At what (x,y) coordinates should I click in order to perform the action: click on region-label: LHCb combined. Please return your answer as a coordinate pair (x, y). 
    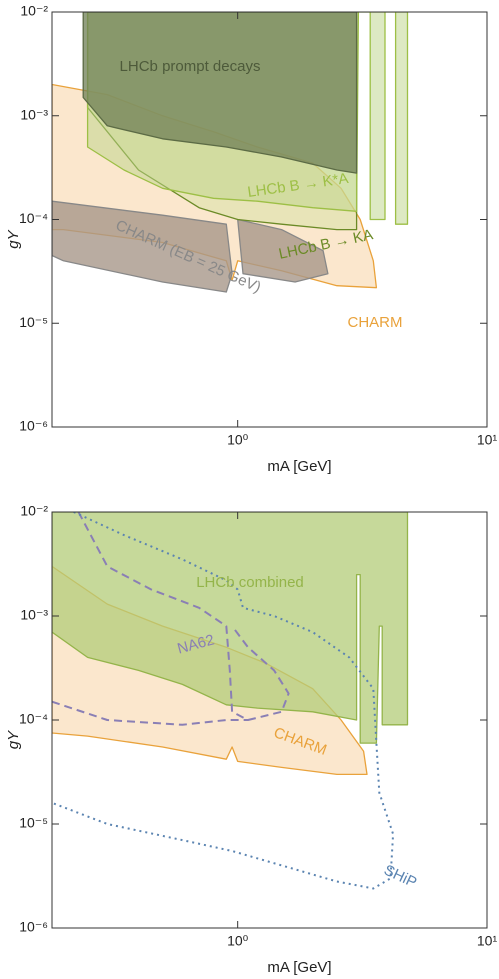
    Looking at the image, I should click on (250, 582).